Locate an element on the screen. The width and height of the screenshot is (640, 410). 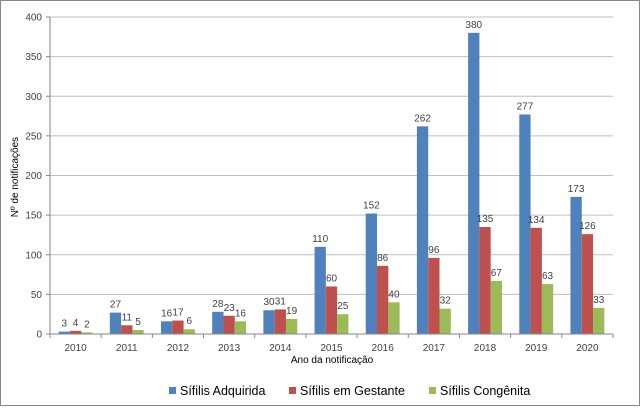
x-tick-label: 2012 is located at coordinates (178, 348).